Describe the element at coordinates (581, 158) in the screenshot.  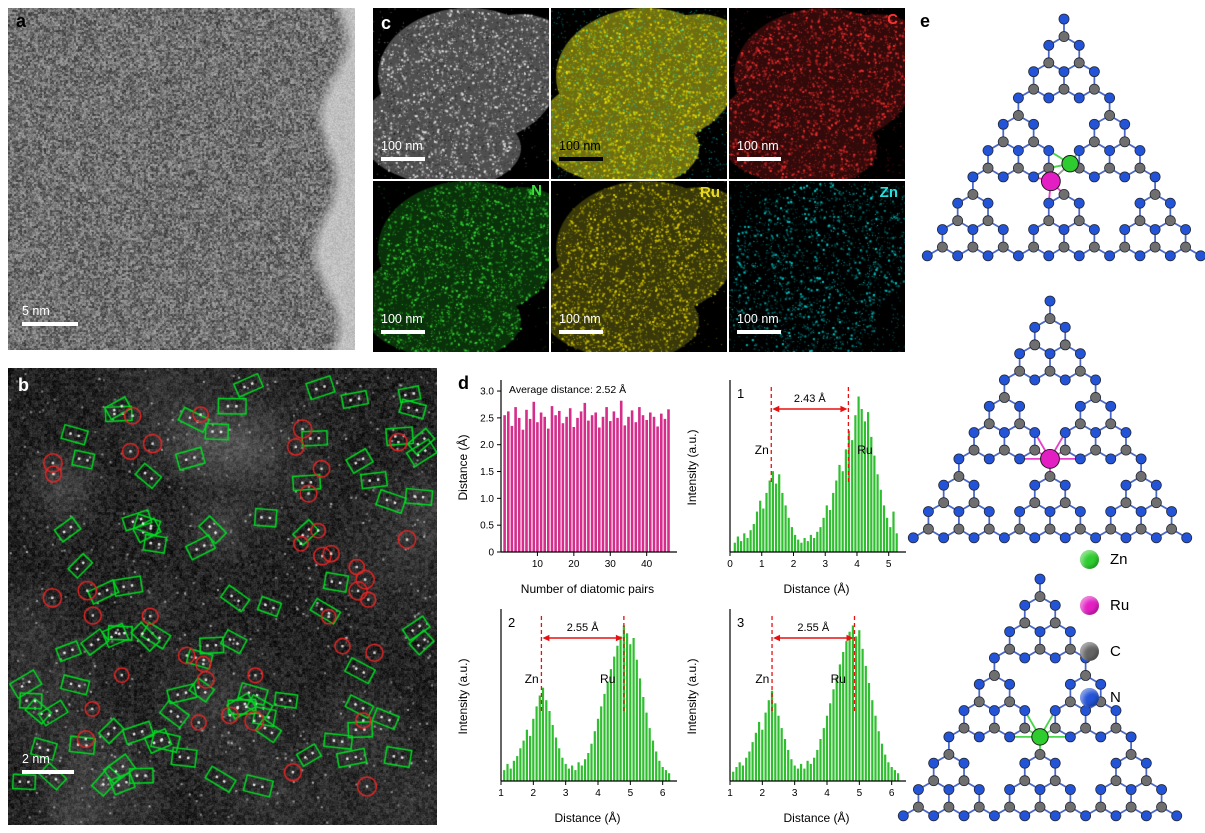
I see `scale-bar-tile1-line` at that location.